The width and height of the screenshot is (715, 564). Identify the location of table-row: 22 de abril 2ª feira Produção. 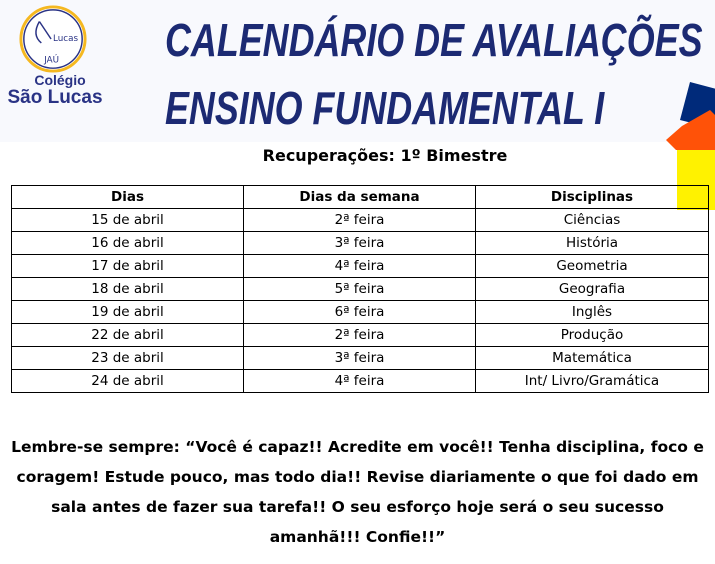
(360, 335).